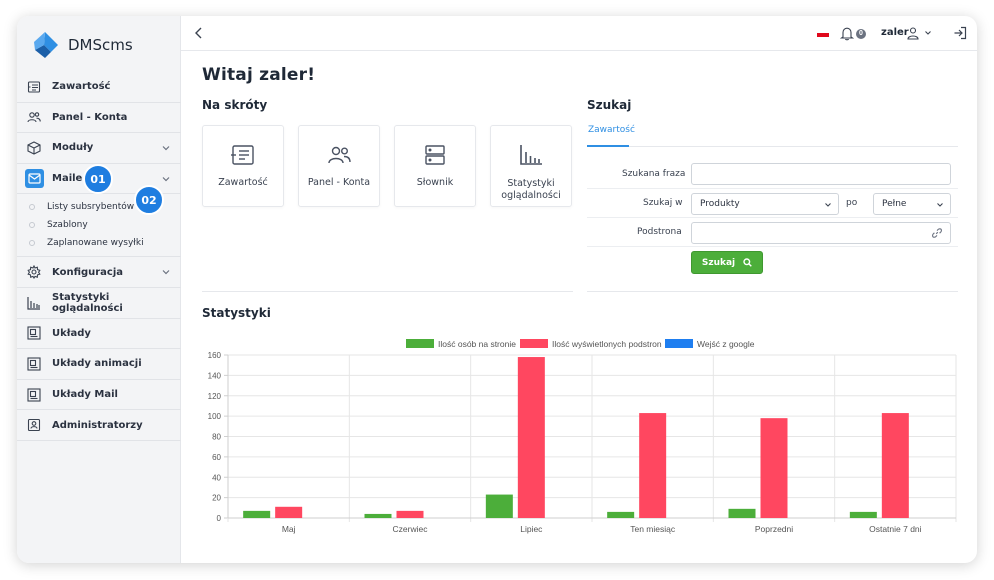  I want to click on sidebar-item-label: Panel - Konta, so click(90, 117).